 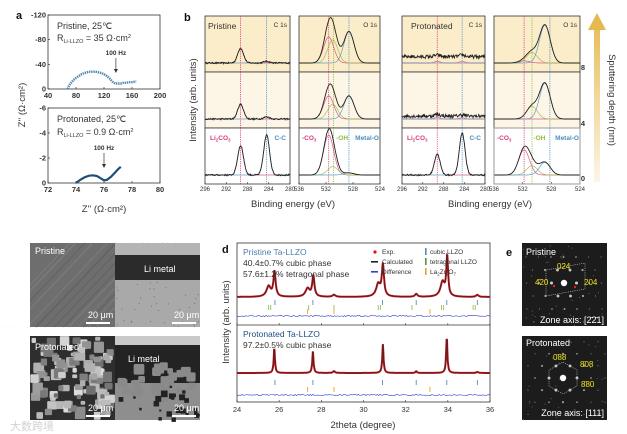 I want to click on label-part: 2, so click(x=414, y=140).